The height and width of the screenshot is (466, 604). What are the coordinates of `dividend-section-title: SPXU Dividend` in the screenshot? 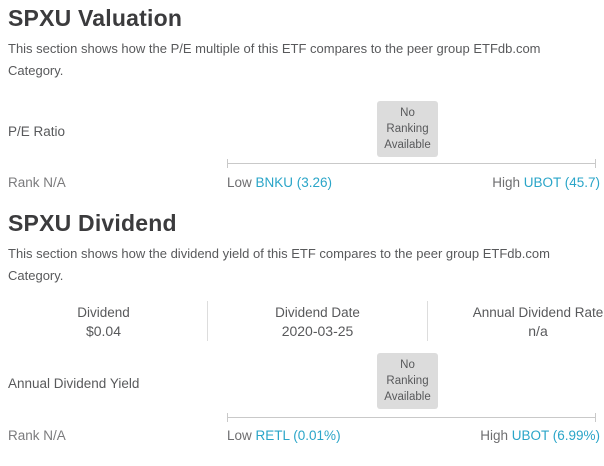 It's located at (92, 223).